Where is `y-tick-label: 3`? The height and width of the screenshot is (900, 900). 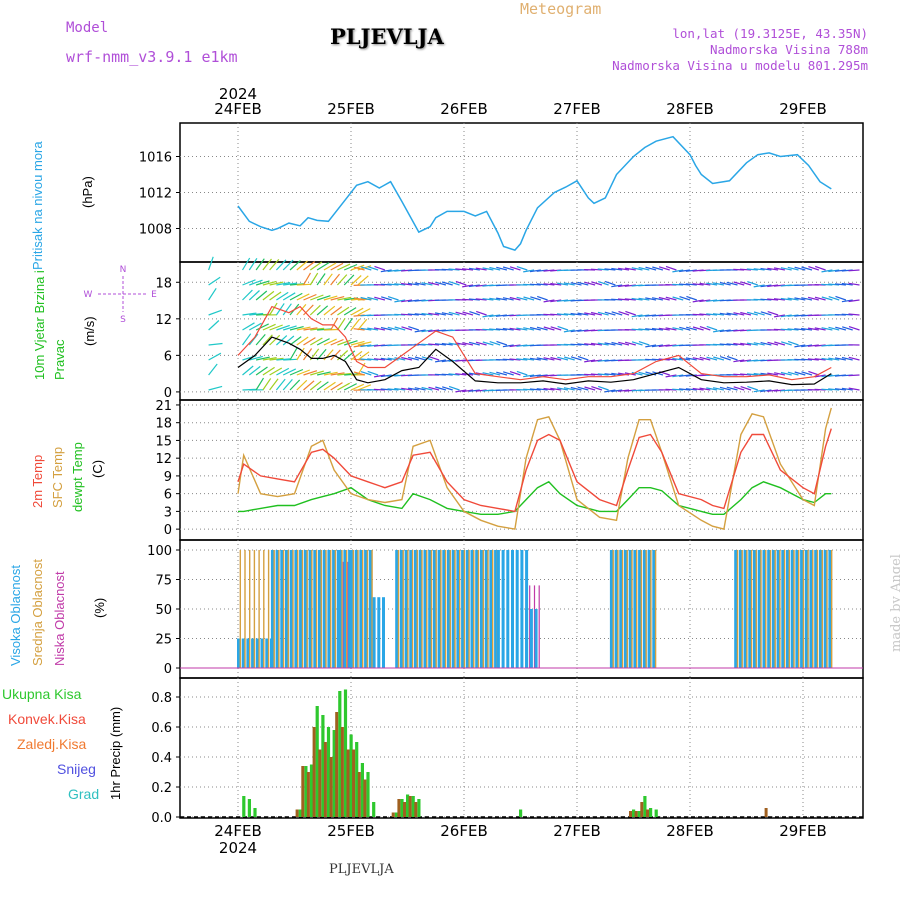 y-tick-label: 3 is located at coordinates (168, 512).